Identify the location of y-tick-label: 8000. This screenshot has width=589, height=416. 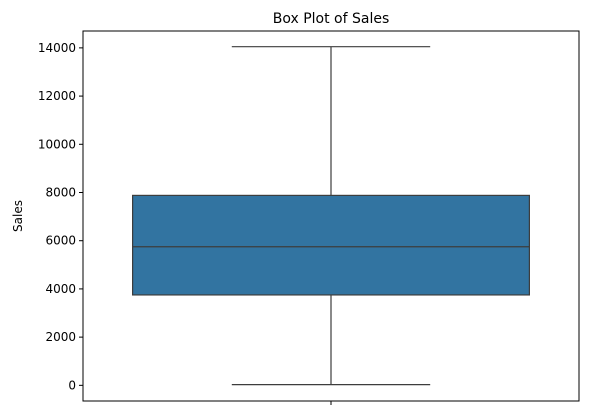
(60, 192).